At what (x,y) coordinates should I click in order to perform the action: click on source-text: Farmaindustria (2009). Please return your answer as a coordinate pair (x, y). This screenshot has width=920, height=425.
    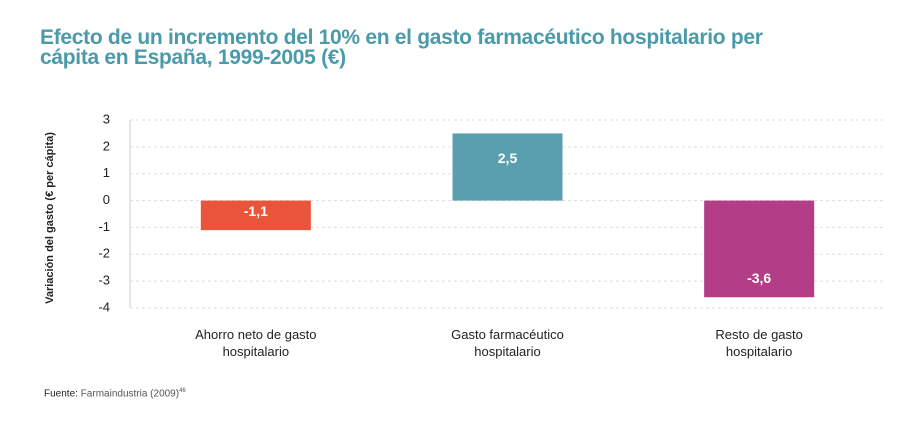
    Looking at the image, I should click on (130, 394).